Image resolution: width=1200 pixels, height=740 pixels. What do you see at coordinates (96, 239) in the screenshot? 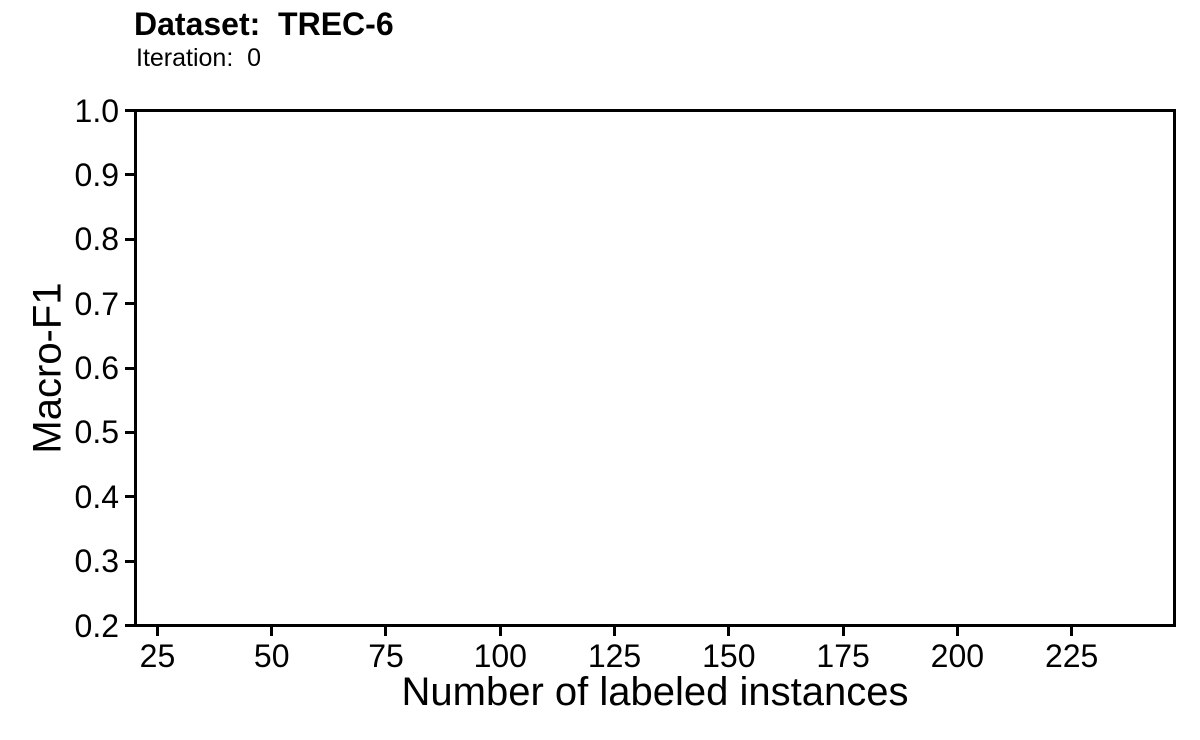
I see `y-tick-label: 0.8` at bounding box center [96, 239].